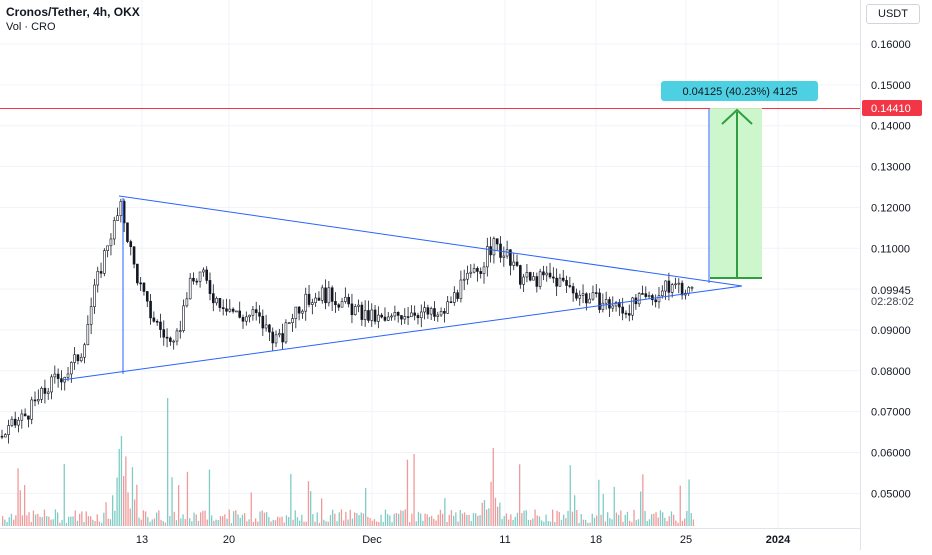  What do you see at coordinates (893, 14) in the screenshot?
I see `currency-selector: USDT` at bounding box center [893, 14].